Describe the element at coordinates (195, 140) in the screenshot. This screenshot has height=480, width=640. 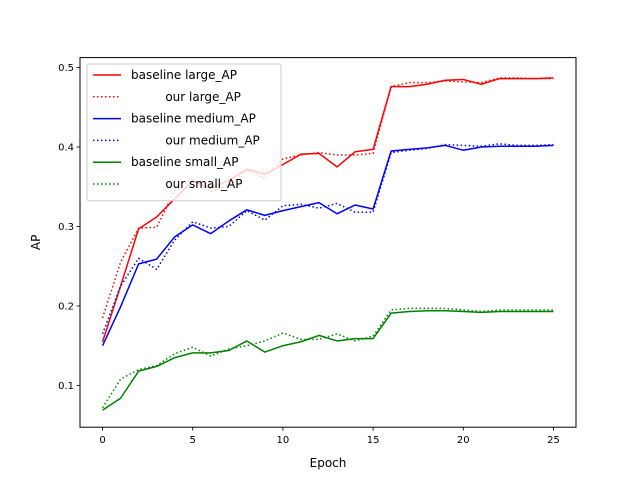
I see `legend-label-our-medium-ap: our medium_AP` at that location.